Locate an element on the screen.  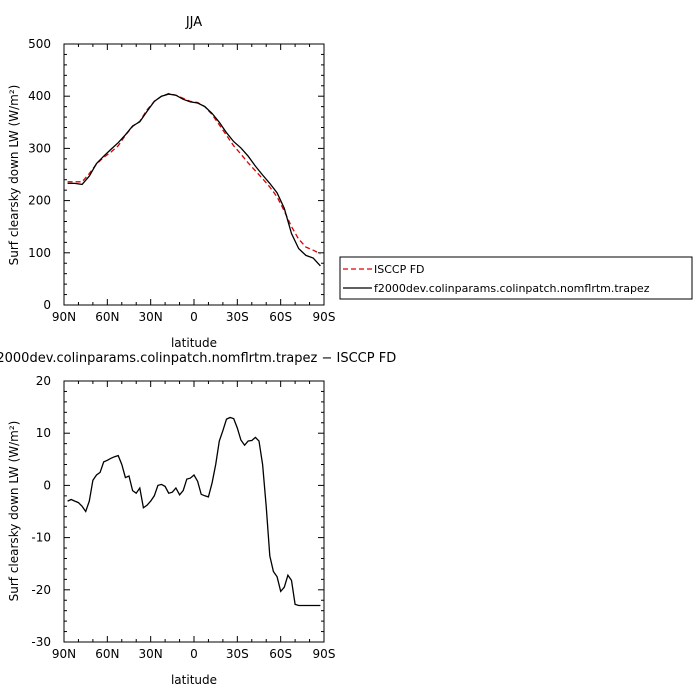
bottom-y-tick-label: 20 is located at coordinates (43, 381).